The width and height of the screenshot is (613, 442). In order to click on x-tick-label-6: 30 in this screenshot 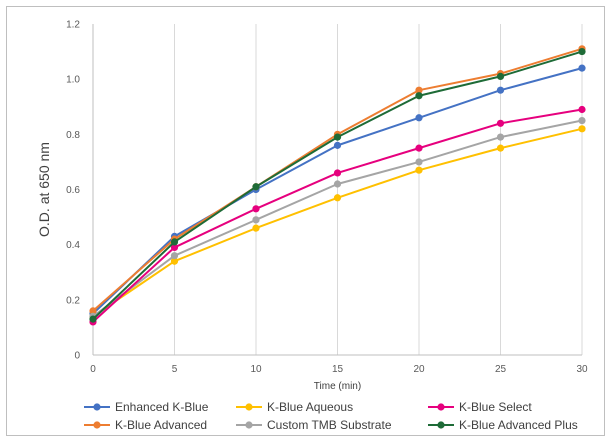, I will do `click(582, 369)`.